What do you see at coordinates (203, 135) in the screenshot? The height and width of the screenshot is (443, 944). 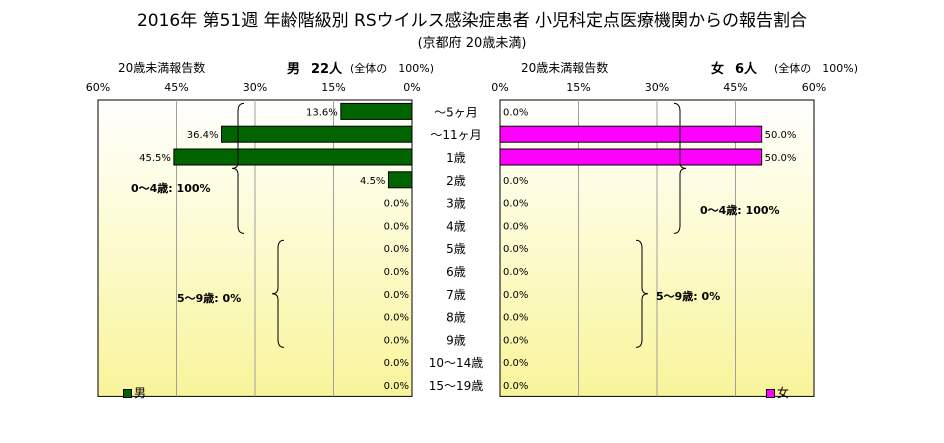 I see `male-data-label: 36.4%` at bounding box center [203, 135].